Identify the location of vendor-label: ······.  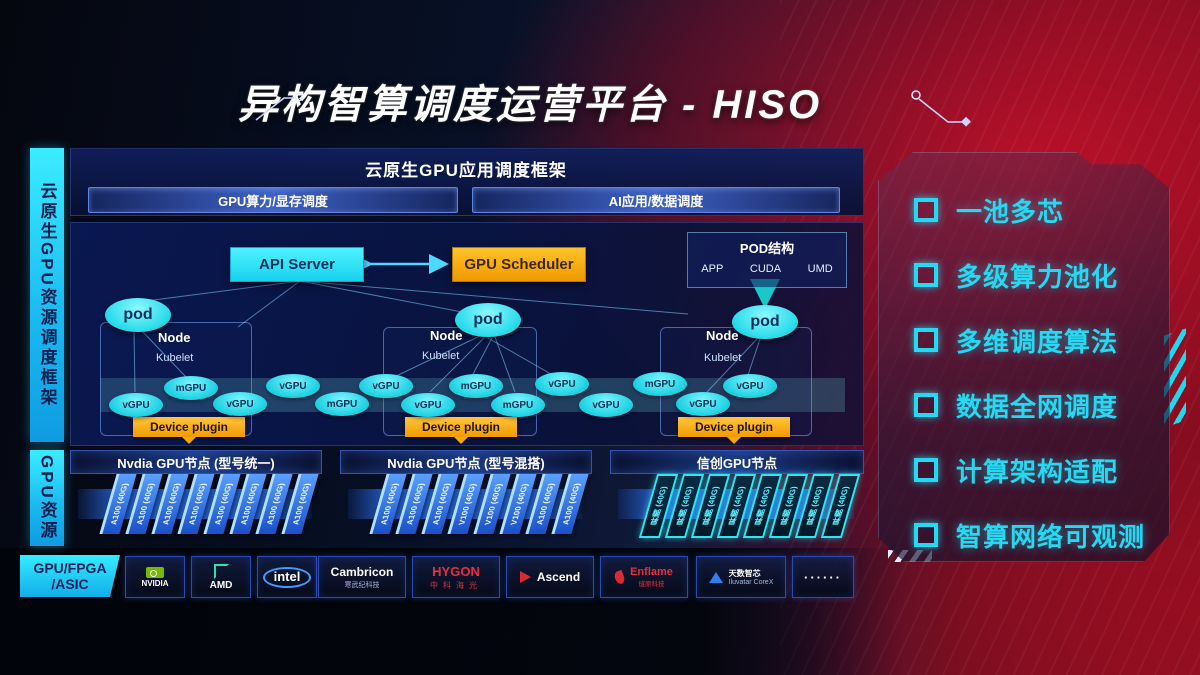
(823, 577).